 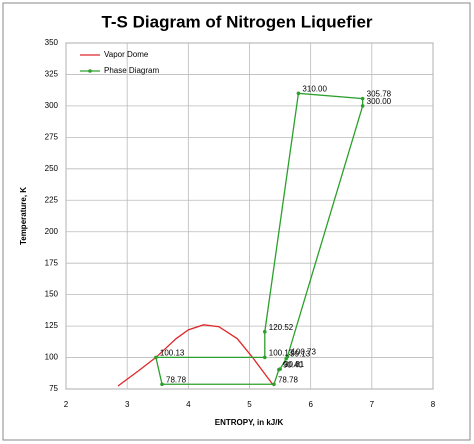 I want to click on data-label: 305.78, so click(x=379, y=94).